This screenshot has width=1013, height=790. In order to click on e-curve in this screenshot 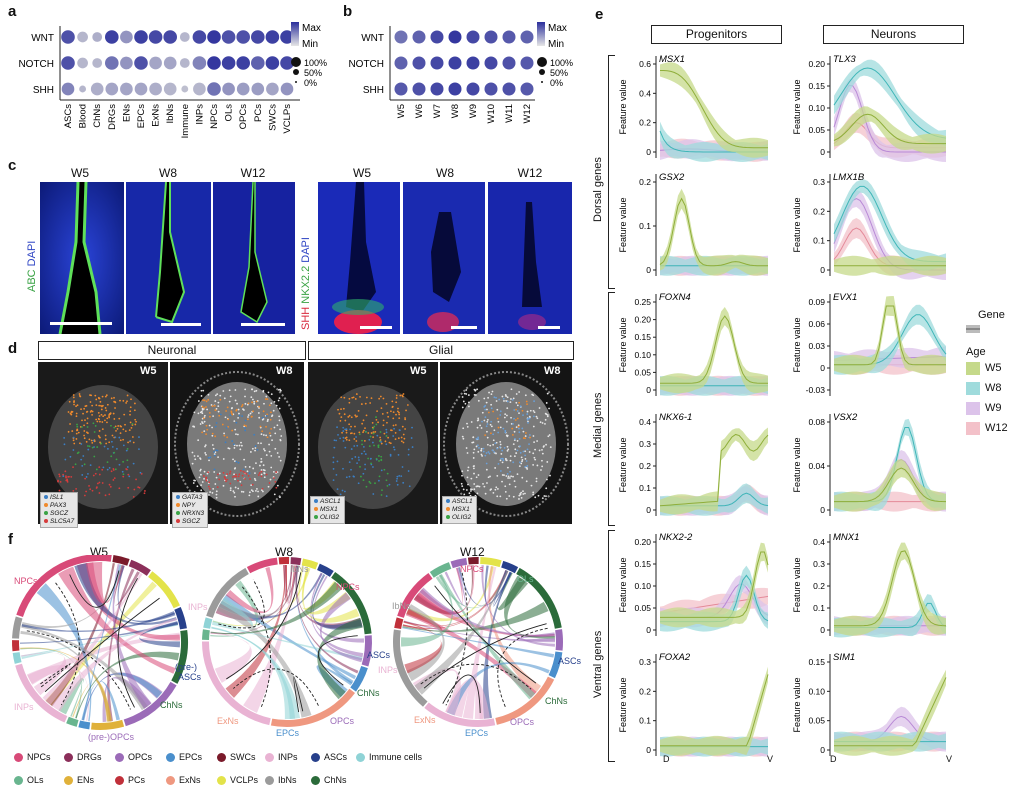, I will do `click(714, 232)`.